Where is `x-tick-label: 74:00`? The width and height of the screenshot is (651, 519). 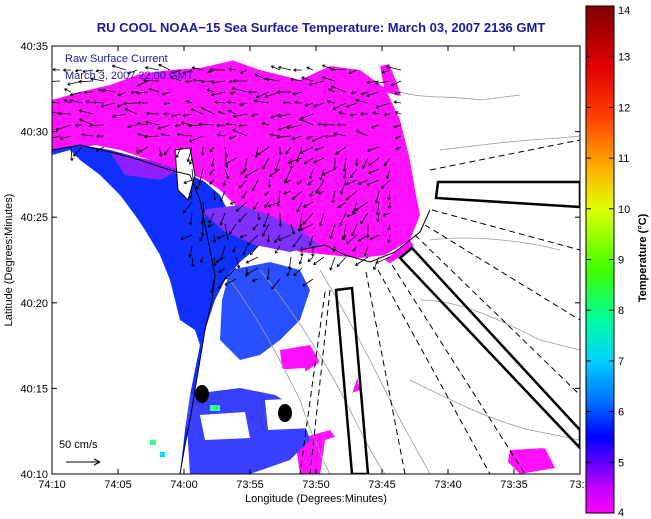
x-tick-label: 74:00 is located at coordinates (184, 485).